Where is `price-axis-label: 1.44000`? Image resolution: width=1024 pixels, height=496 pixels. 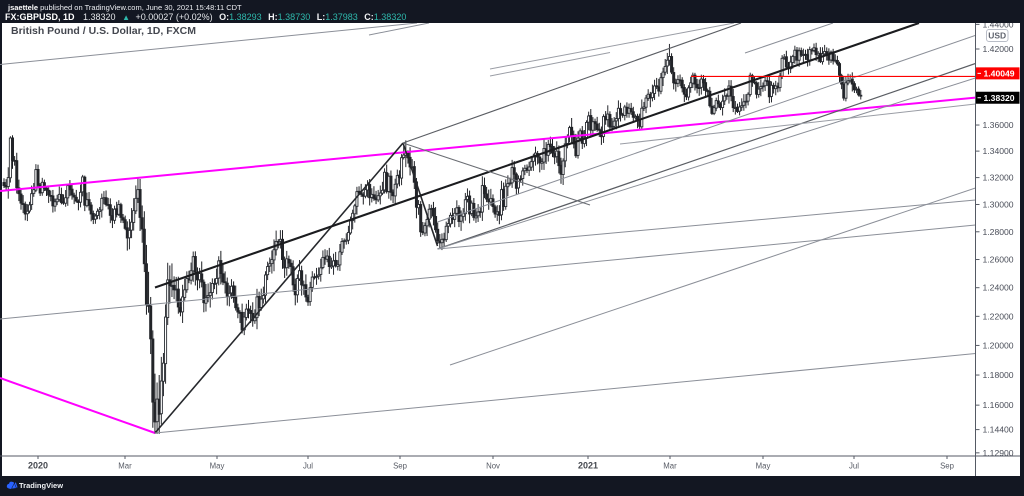 price-axis-label: 1.44000 is located at coordinates (998, 26).